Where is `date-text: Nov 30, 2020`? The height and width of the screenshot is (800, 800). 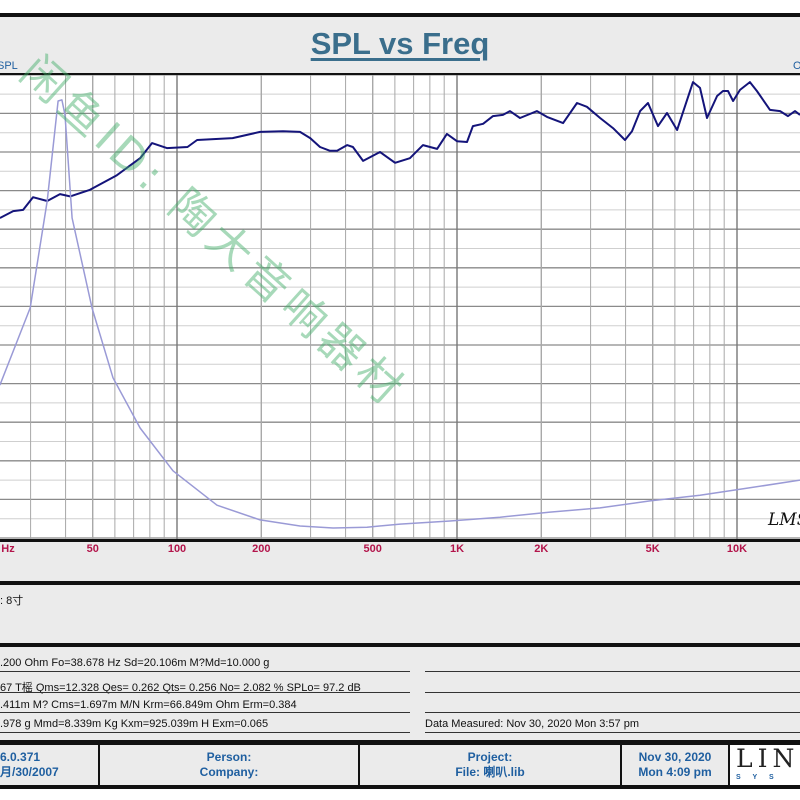
date-text: Nov 30, 2020 is located at coordinates (675, 757).